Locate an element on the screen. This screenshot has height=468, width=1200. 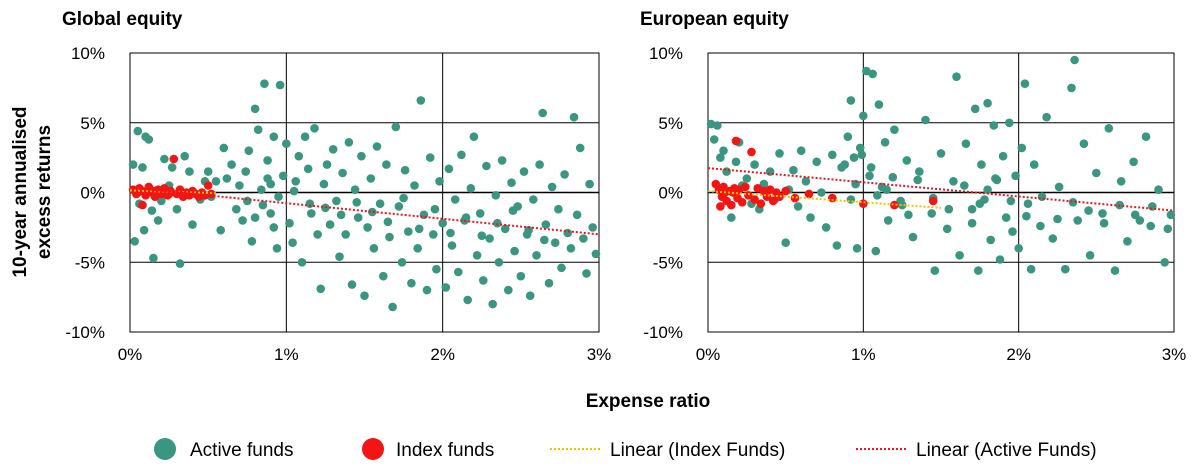
y-axis-title-line-2: excess returns is located at coordinates (44, 192).